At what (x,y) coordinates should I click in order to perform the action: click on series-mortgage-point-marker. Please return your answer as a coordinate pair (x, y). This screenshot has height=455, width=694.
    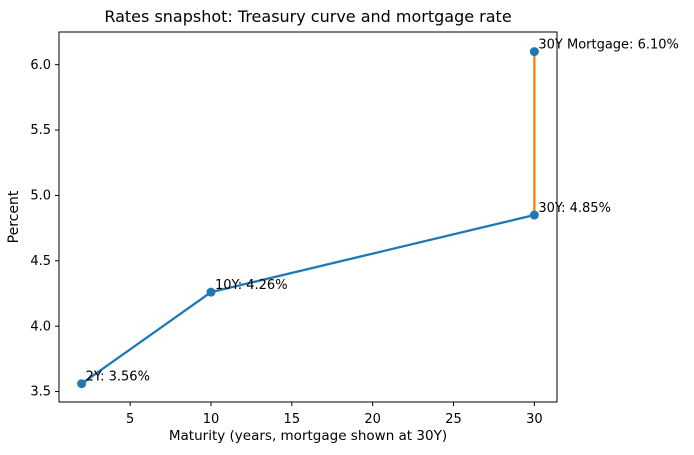
    Looking at the image, I should click on (534, 52).